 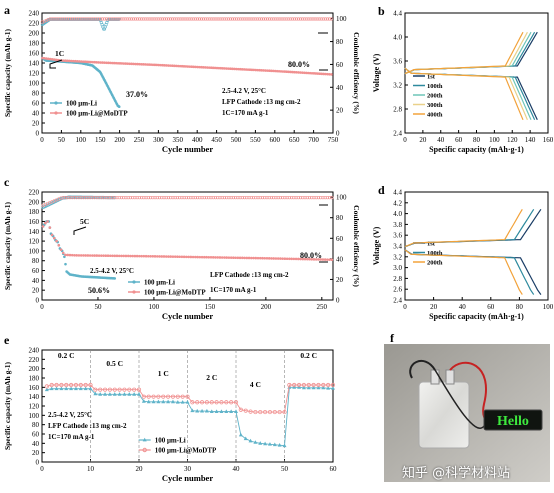 I want to click on y-tick-label: 180, so click(x=34, y=44).